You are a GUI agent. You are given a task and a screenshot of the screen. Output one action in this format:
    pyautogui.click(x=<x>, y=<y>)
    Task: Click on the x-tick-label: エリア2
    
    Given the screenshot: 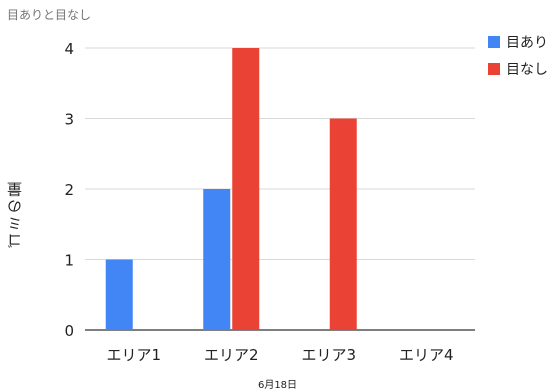 What is the action you would take?
    pyautogui.click(x=231, y=355)
    